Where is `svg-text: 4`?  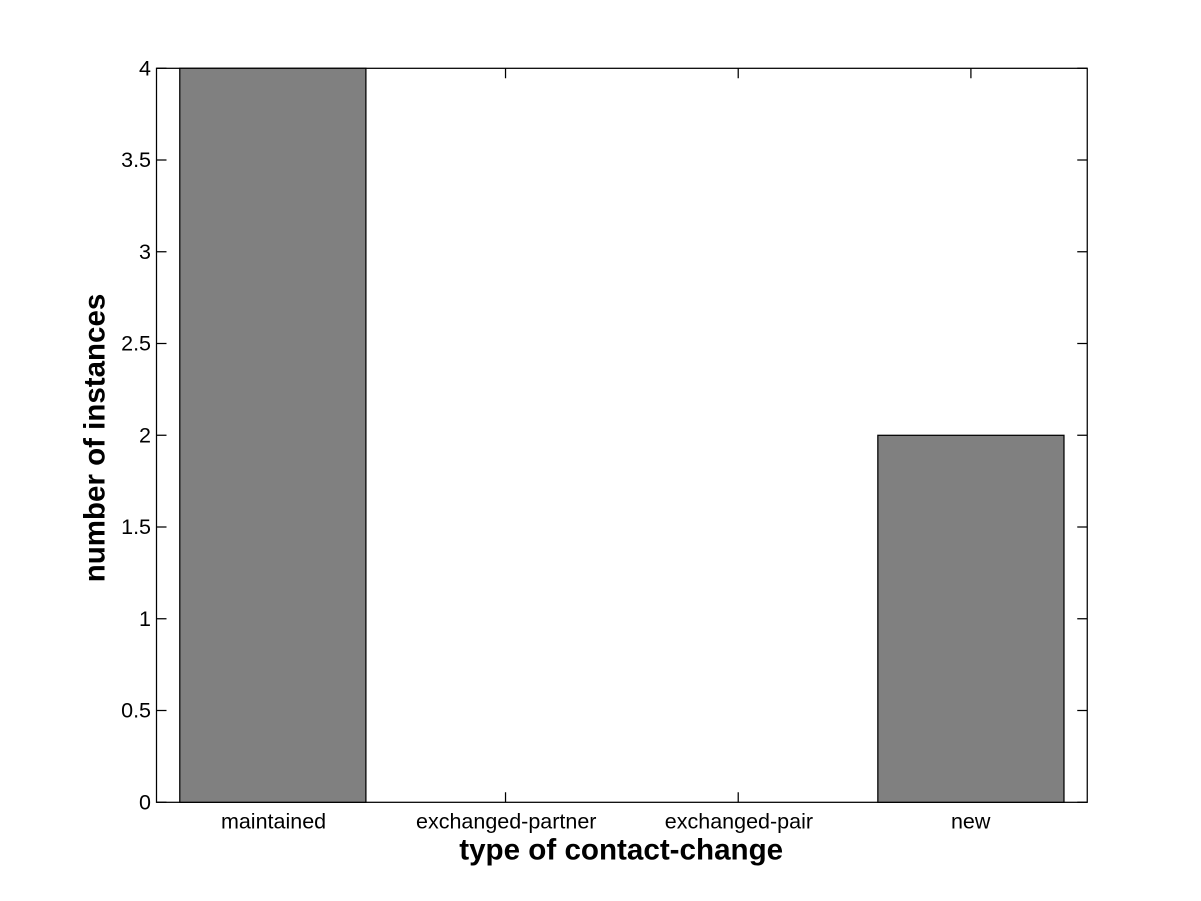 svg-text: 4 is located at coordinates (145, 68).